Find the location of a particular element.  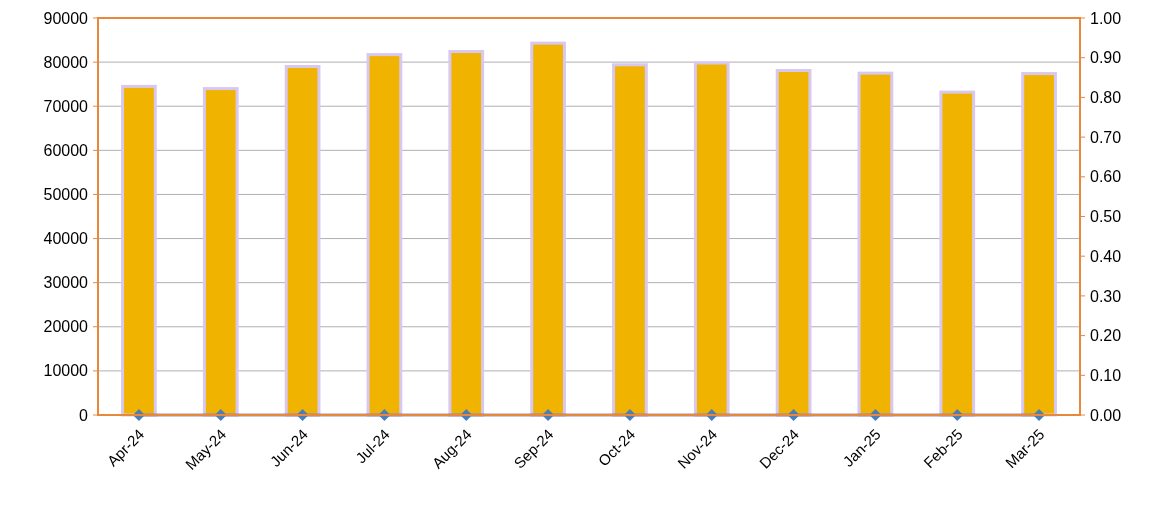

y-tick-label: 40000 is located at coordinates (66, 239).